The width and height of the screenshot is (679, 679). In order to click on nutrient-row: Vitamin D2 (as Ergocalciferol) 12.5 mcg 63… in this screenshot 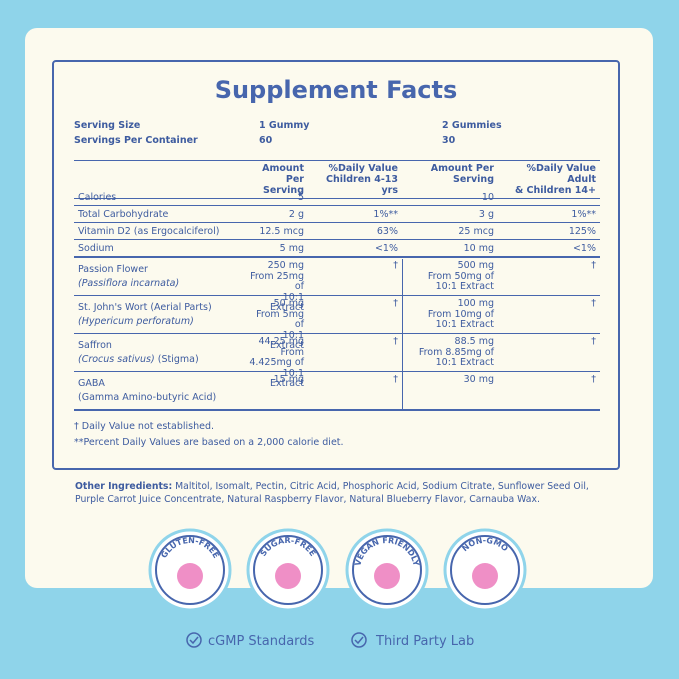, I will do `click(337, 232)`.